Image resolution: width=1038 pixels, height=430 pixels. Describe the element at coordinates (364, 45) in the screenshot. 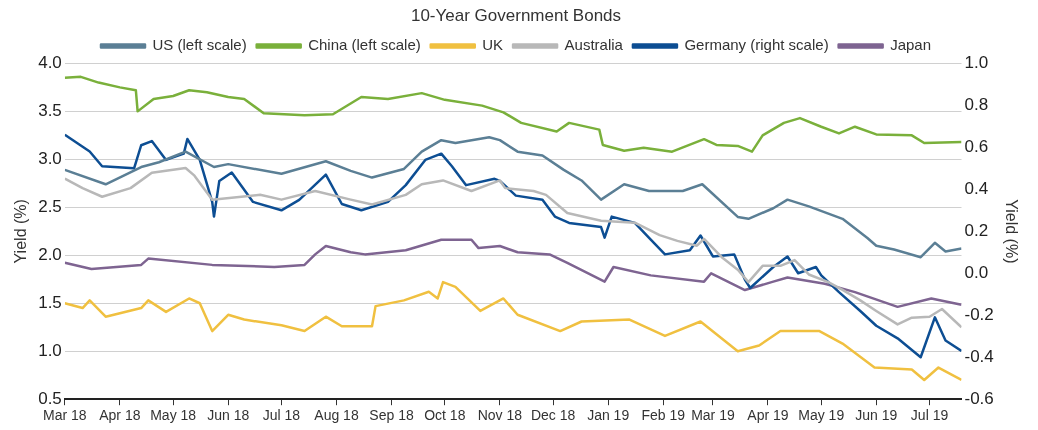

I see `legend-label: China (left scale)` at that location.